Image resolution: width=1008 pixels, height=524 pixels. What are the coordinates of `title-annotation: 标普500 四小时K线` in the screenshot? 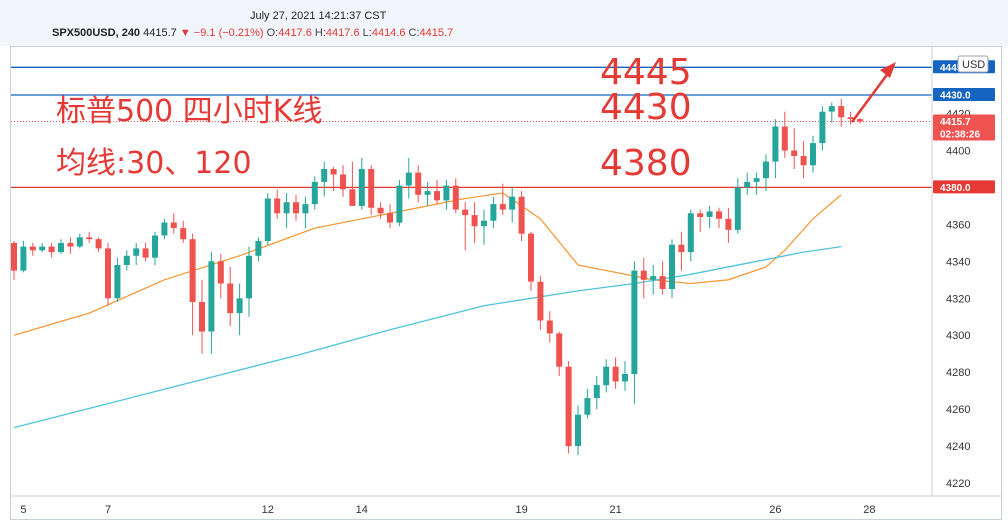 It's located at (189, 111).